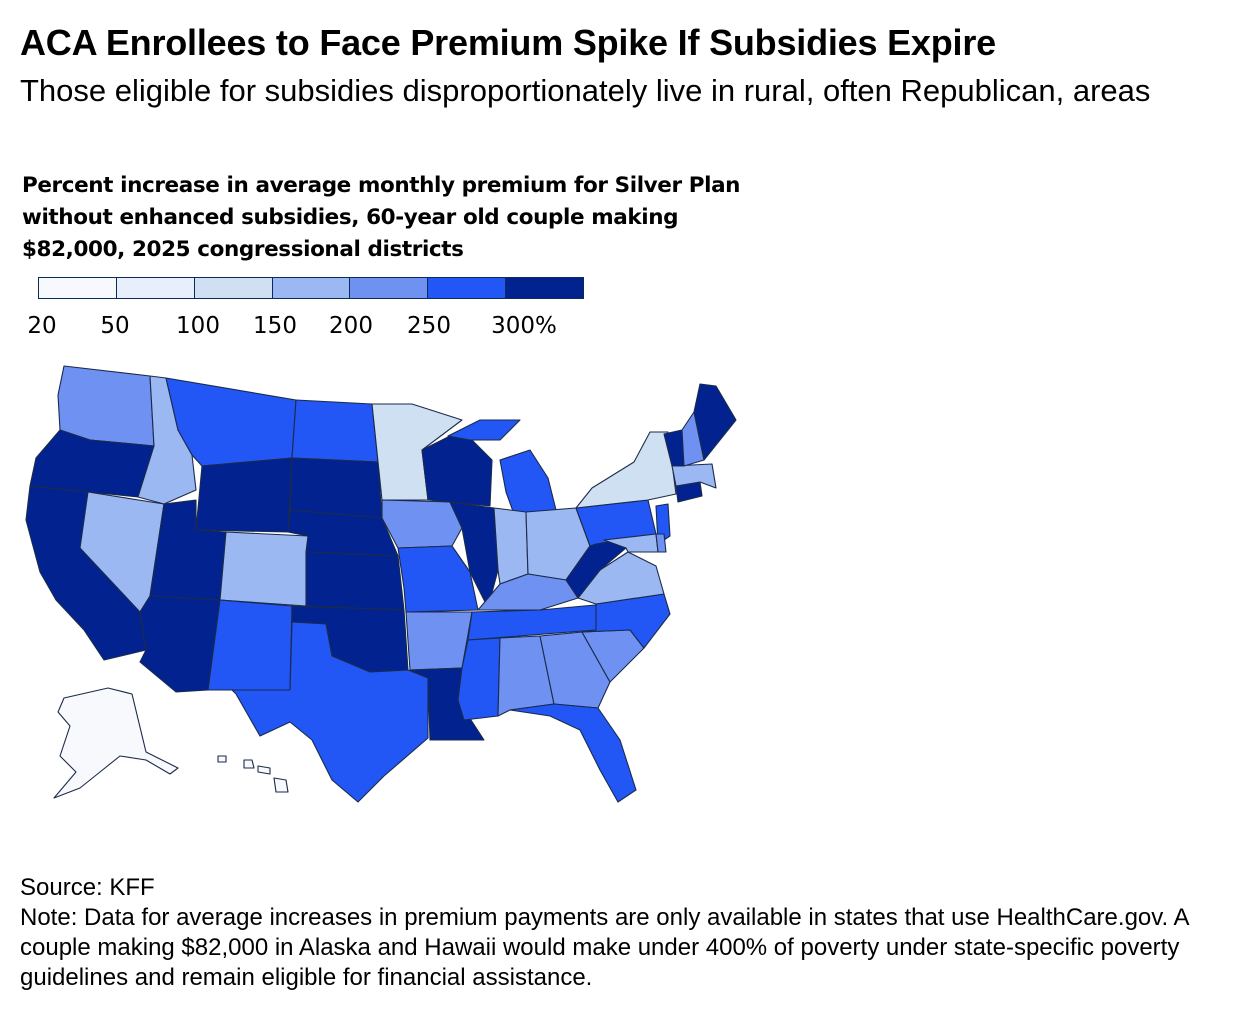 Image resolution: width=1236 pixels, height=1010 pixels. What do you see at coordinates (438, 579) in the screenshot?
I see `state-MO` at bounding box center [438, 579].